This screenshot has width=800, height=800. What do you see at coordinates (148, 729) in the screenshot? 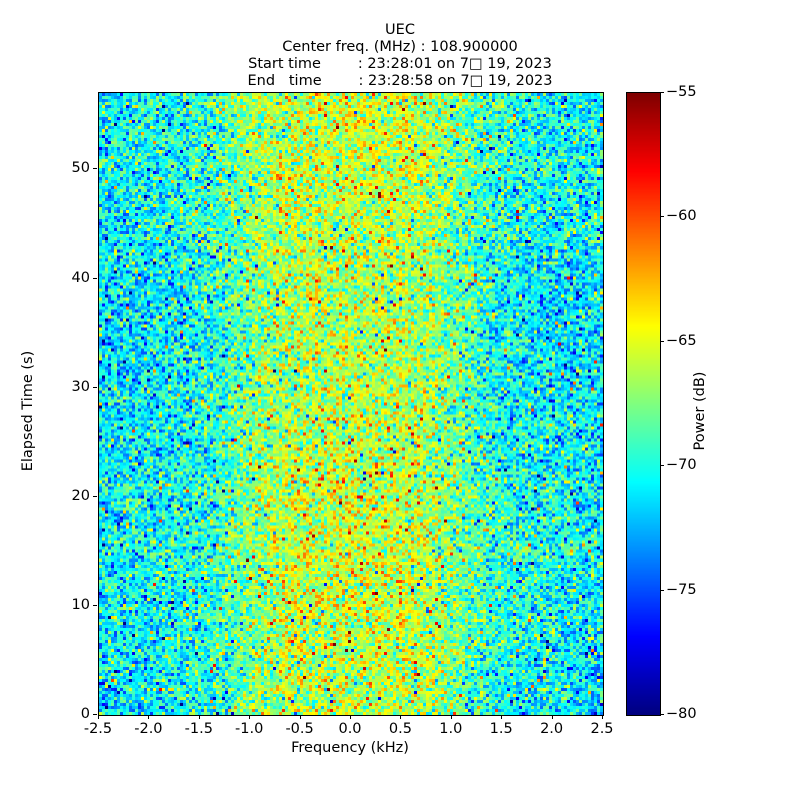
I see `x-tick-label: -2.0` at bounding box center [148, 729].